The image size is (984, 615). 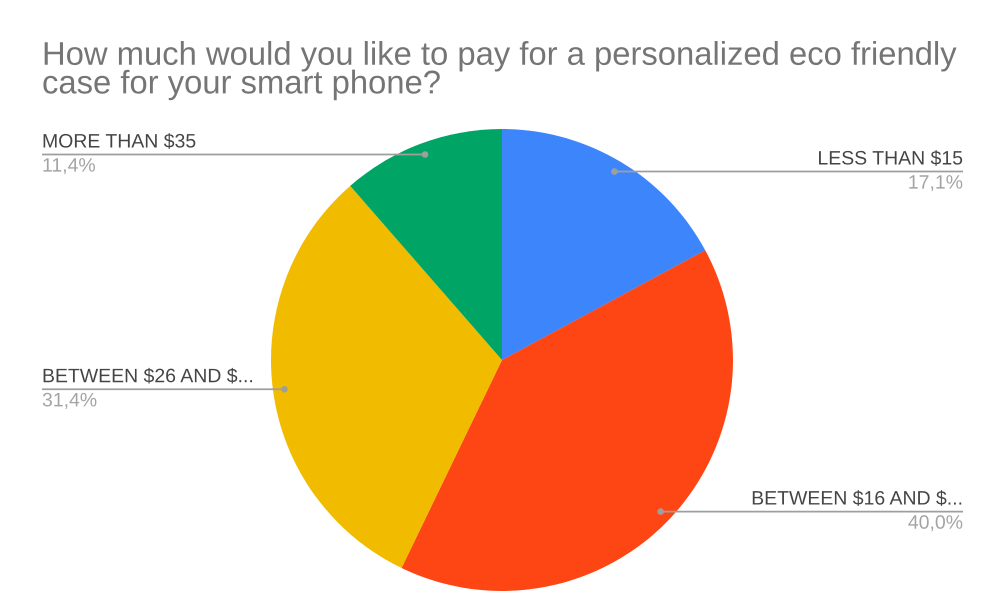 I want to click on slice-label: LESS THAN $15, so click(x=890, y=158).